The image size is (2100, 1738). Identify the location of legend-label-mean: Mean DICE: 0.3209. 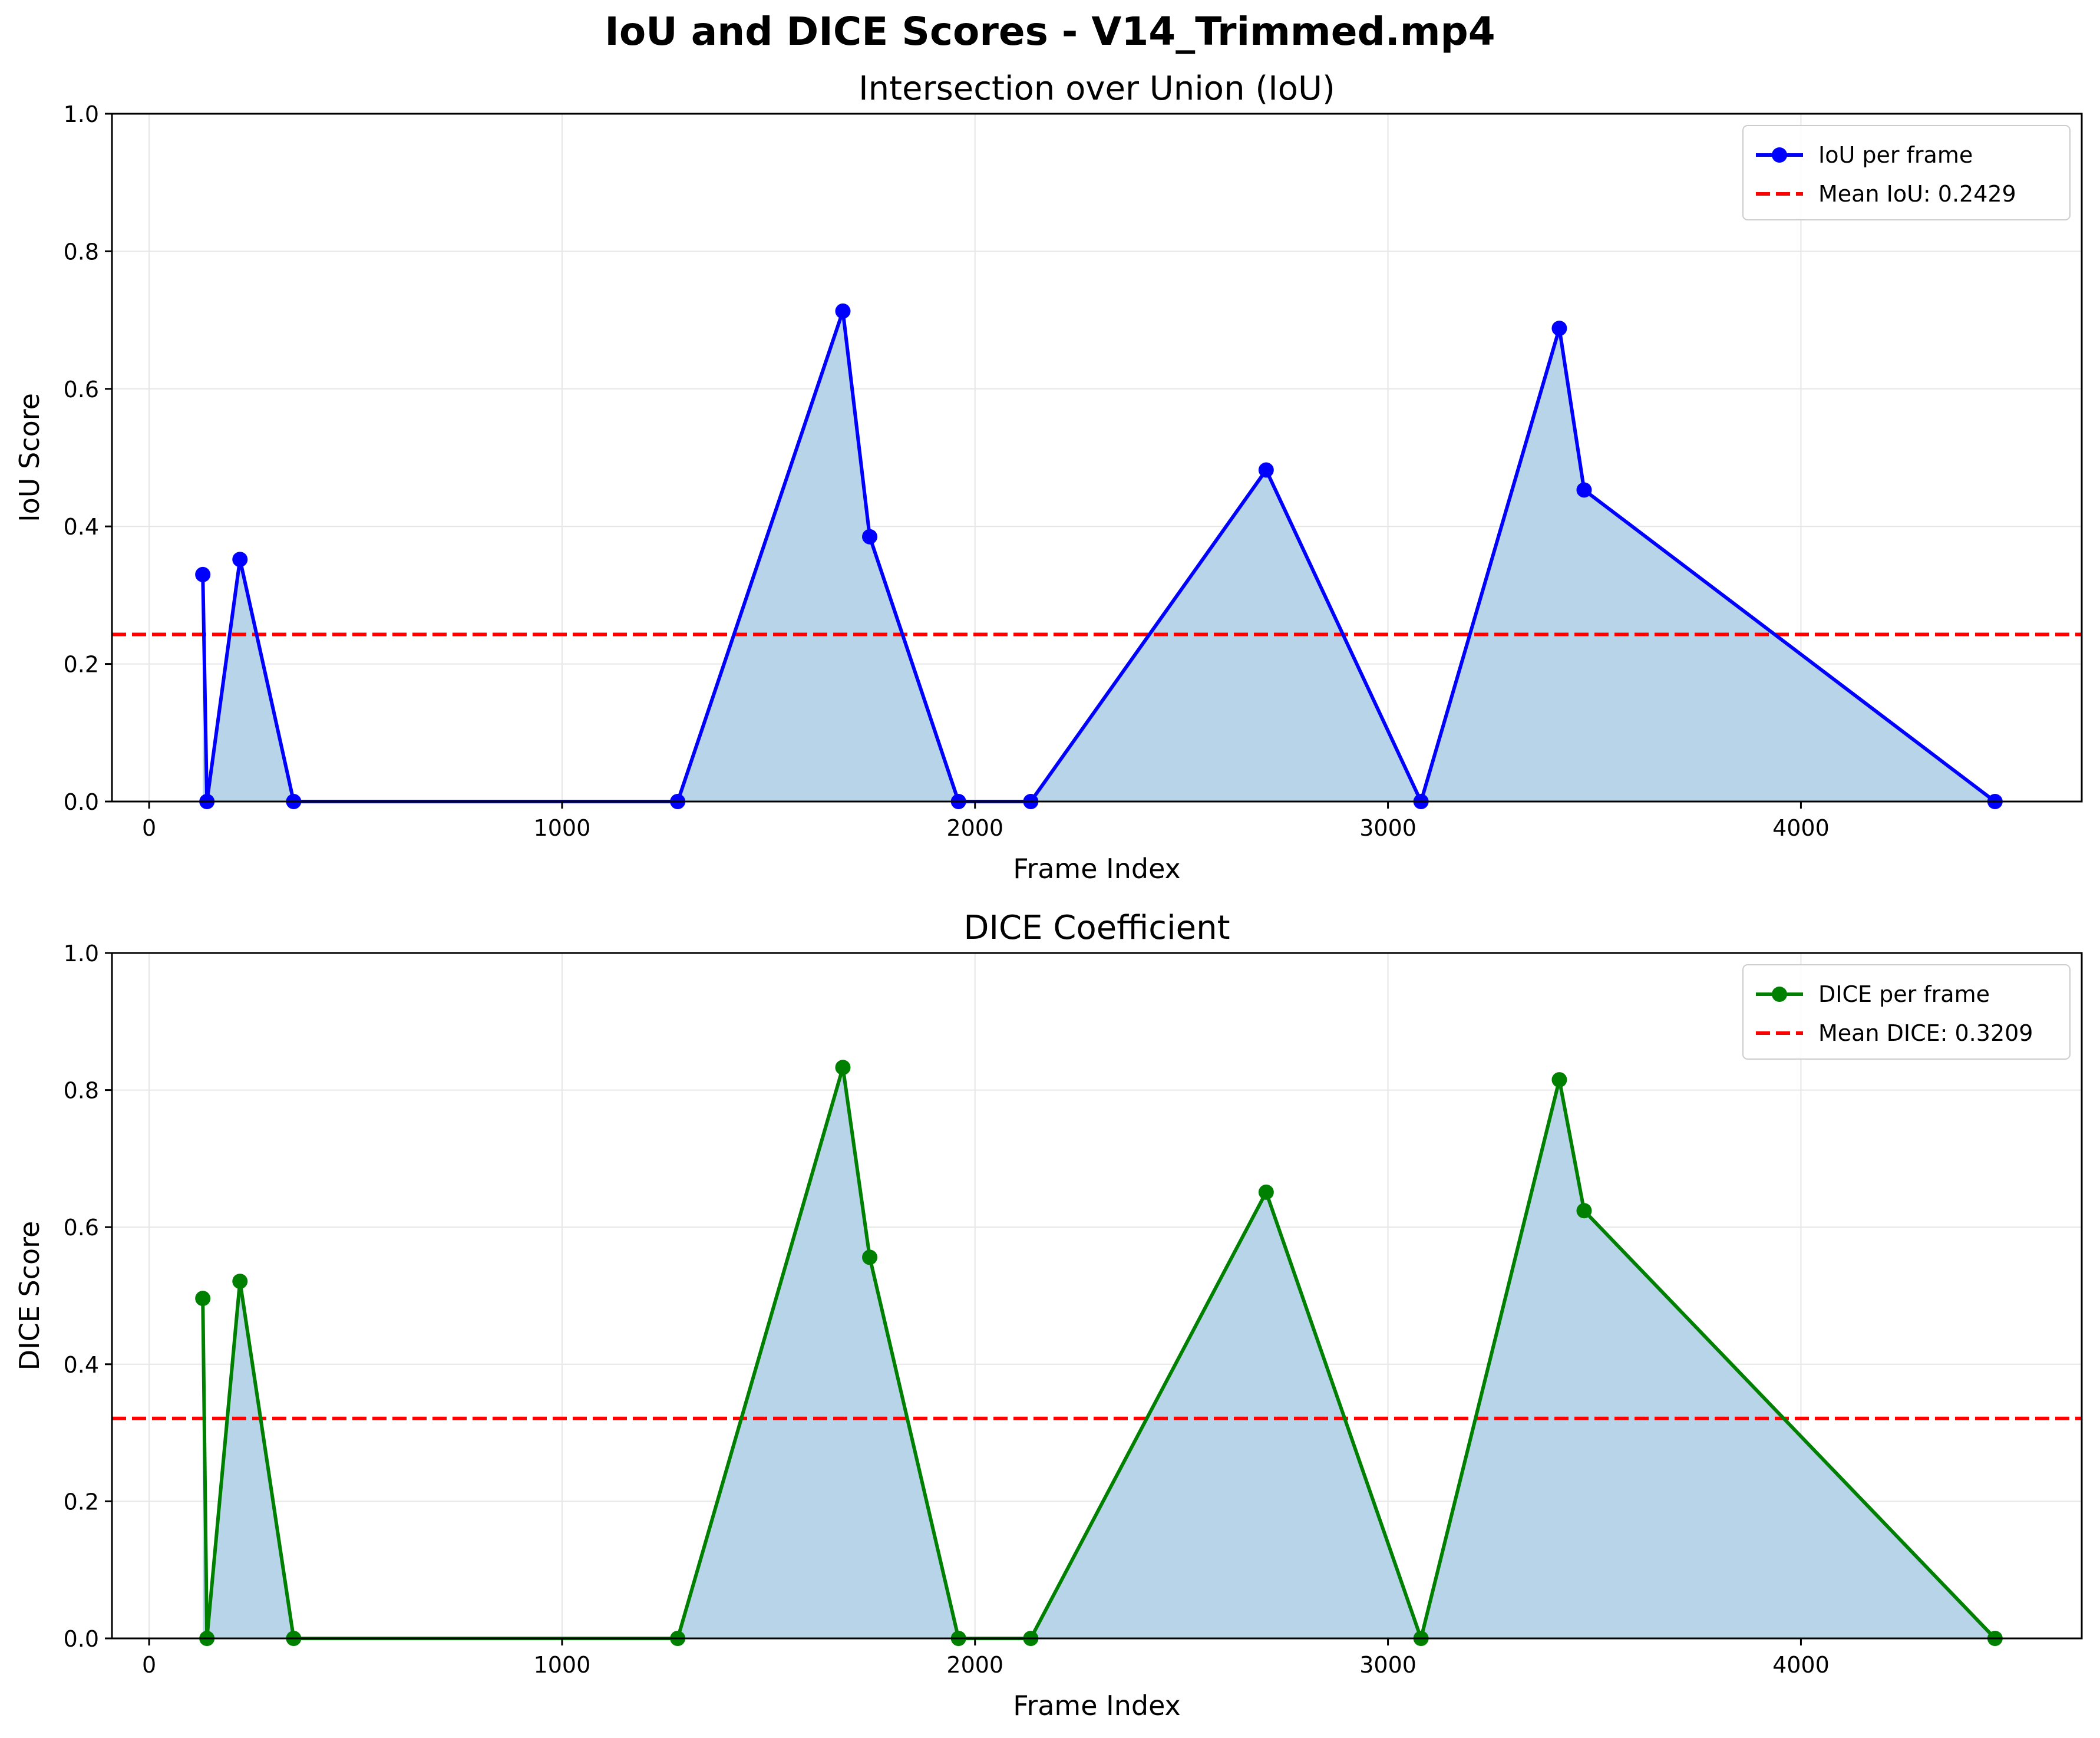
(1925, 1033).